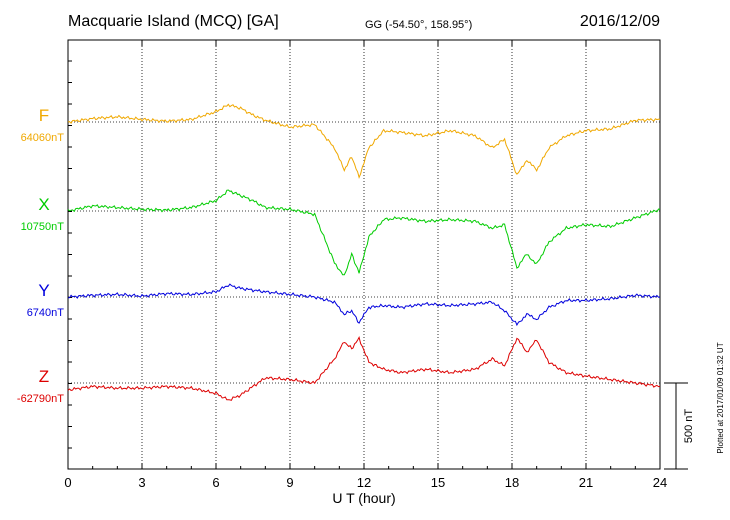 This screenshot has width=730, height=520. Describe the element at coordinates (141, 482) in the screenshot. I see `x-tick-label: 3` at that location.